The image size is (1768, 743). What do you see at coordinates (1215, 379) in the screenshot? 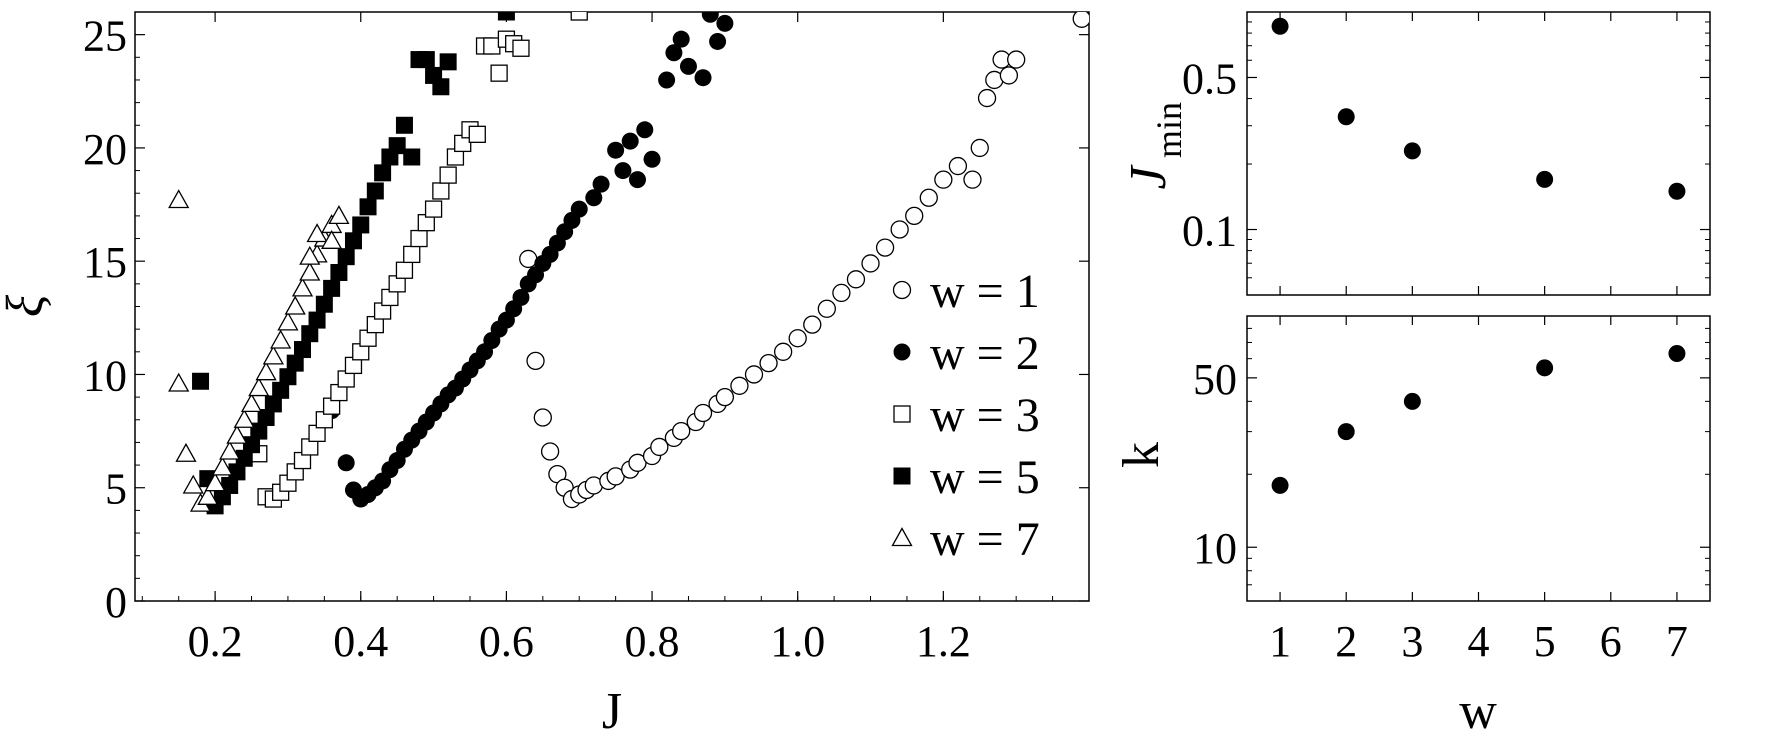
I see `y-tick-label: 50` at bounding box center [1215, 379].